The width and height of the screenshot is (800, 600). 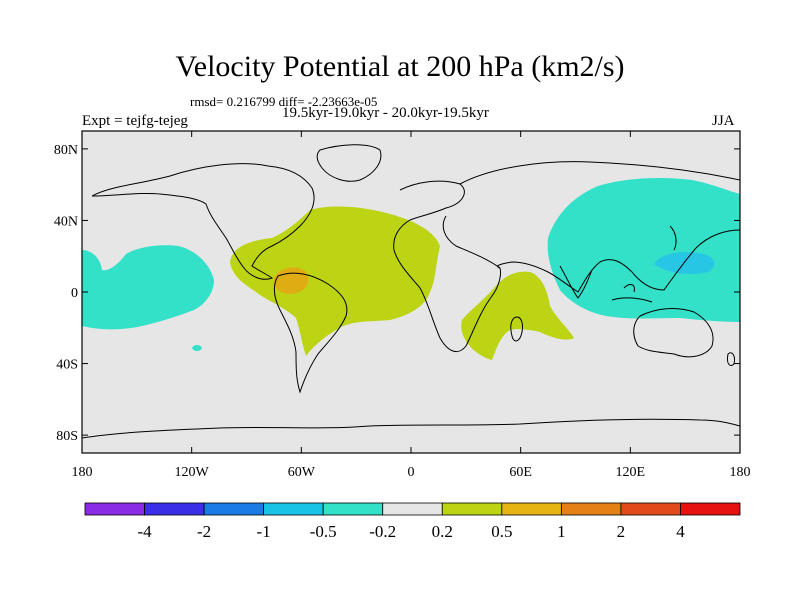 I want to click on colorbar-label: 2, so click(x=621, y=531).